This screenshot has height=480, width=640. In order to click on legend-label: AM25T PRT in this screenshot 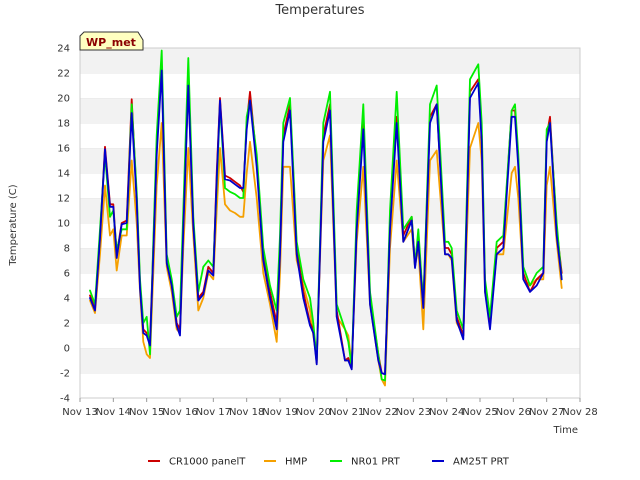, I will do `click(481, 462)`.